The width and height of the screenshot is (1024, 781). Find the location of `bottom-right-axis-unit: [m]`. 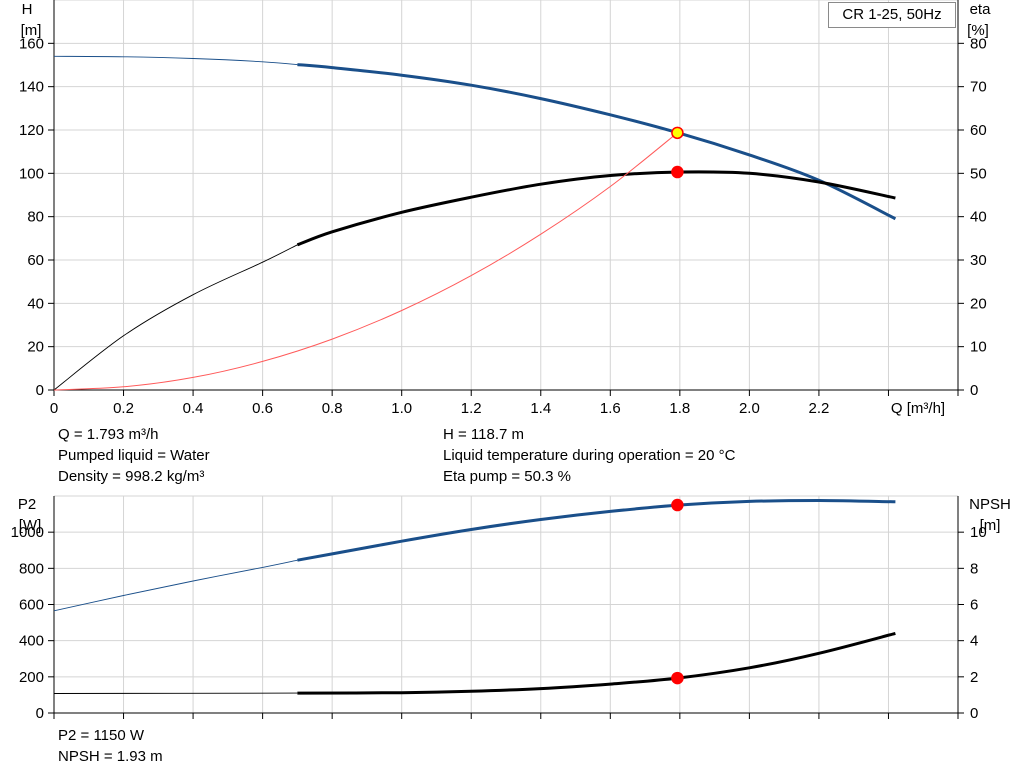

bottom-right-axis-unit: [m] is located at coordinates (990, 525).